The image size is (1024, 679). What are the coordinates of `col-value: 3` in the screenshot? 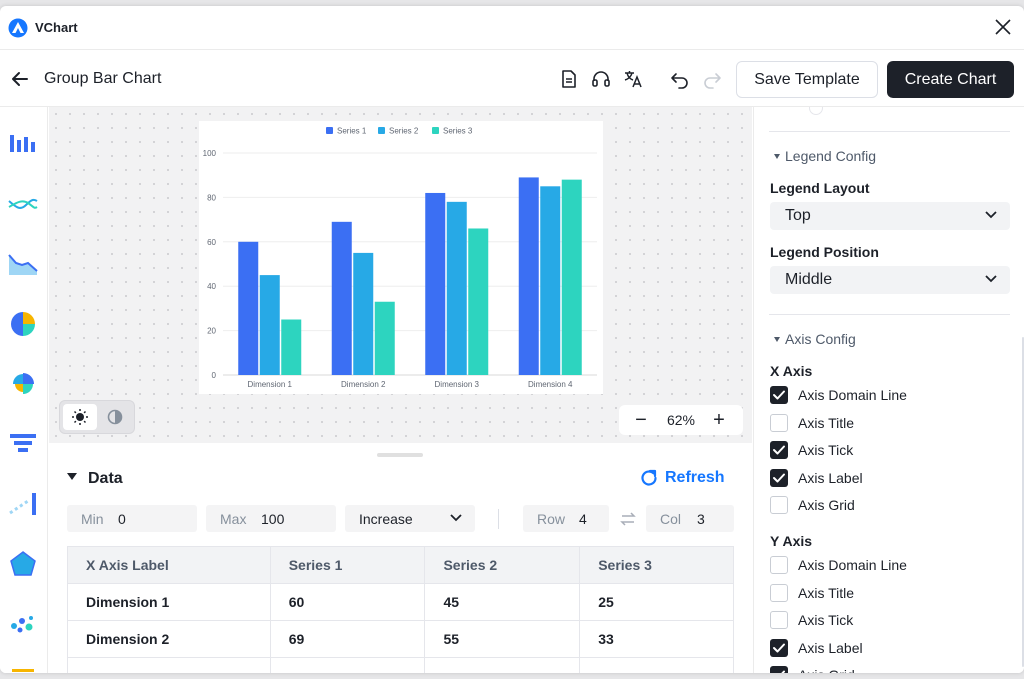 It's located at (701, 519).